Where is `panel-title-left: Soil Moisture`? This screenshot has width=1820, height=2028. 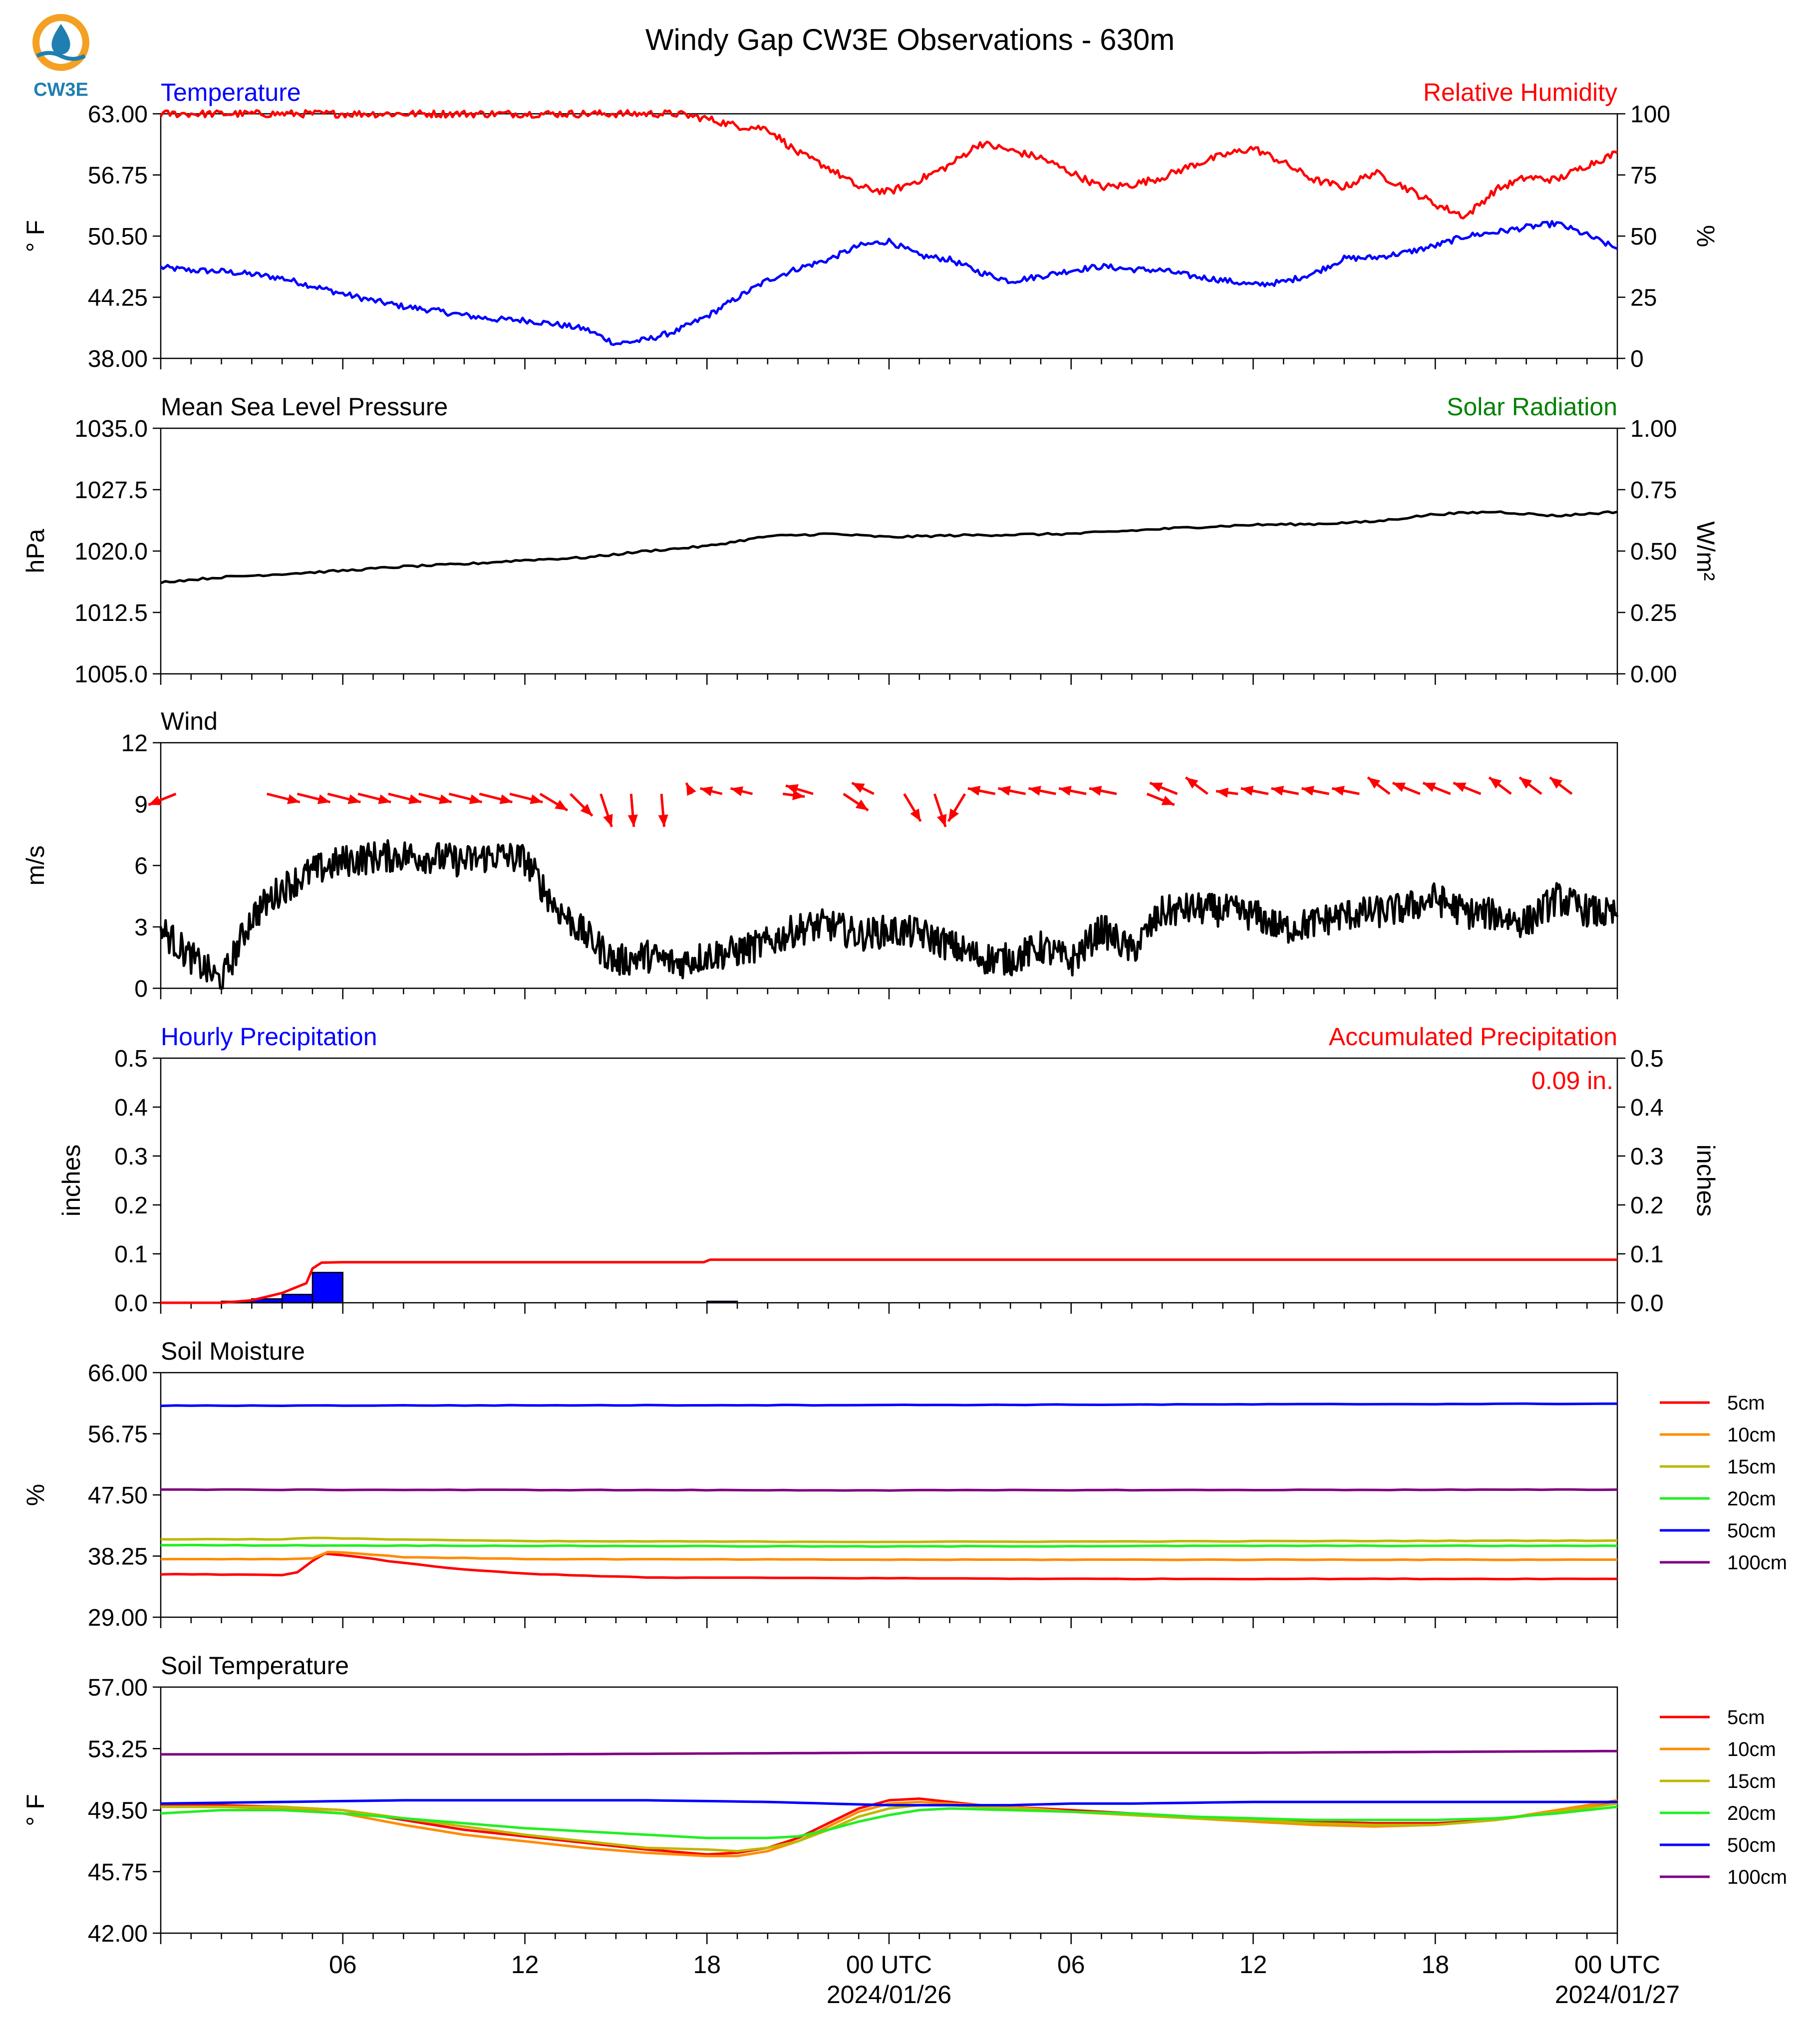 panel-title-left: Soil Moisture is located at coordinates (233, 1351).